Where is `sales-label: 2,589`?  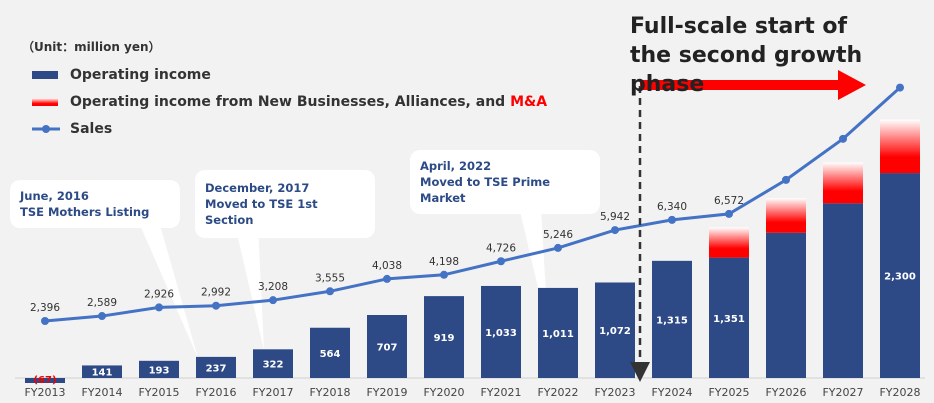 sales-label: 2,589 is located at coordinates (102, 303).